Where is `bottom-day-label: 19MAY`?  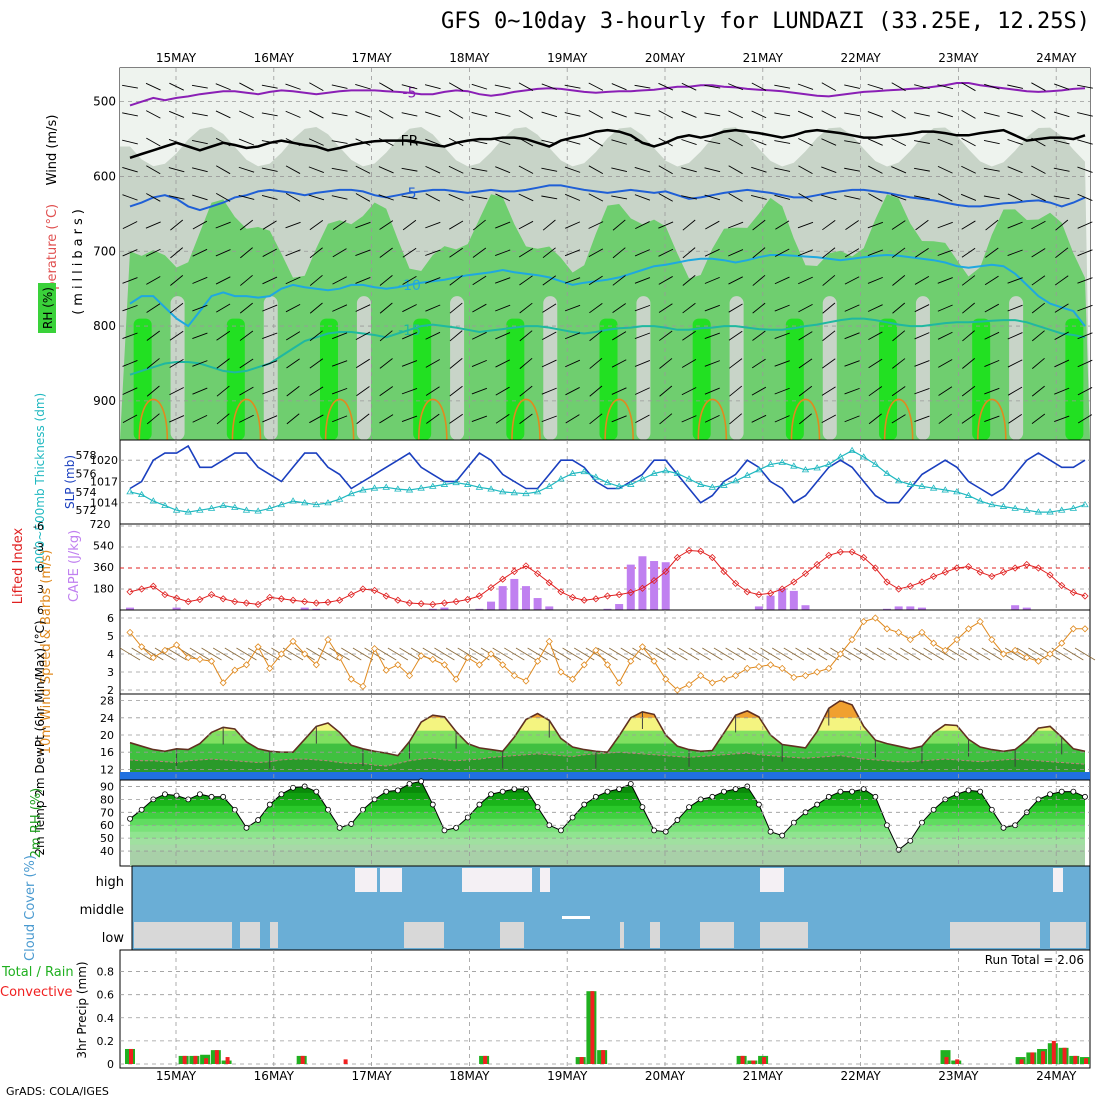
bottom-day-label: 19MAY is located at coordinates (567, 1076).